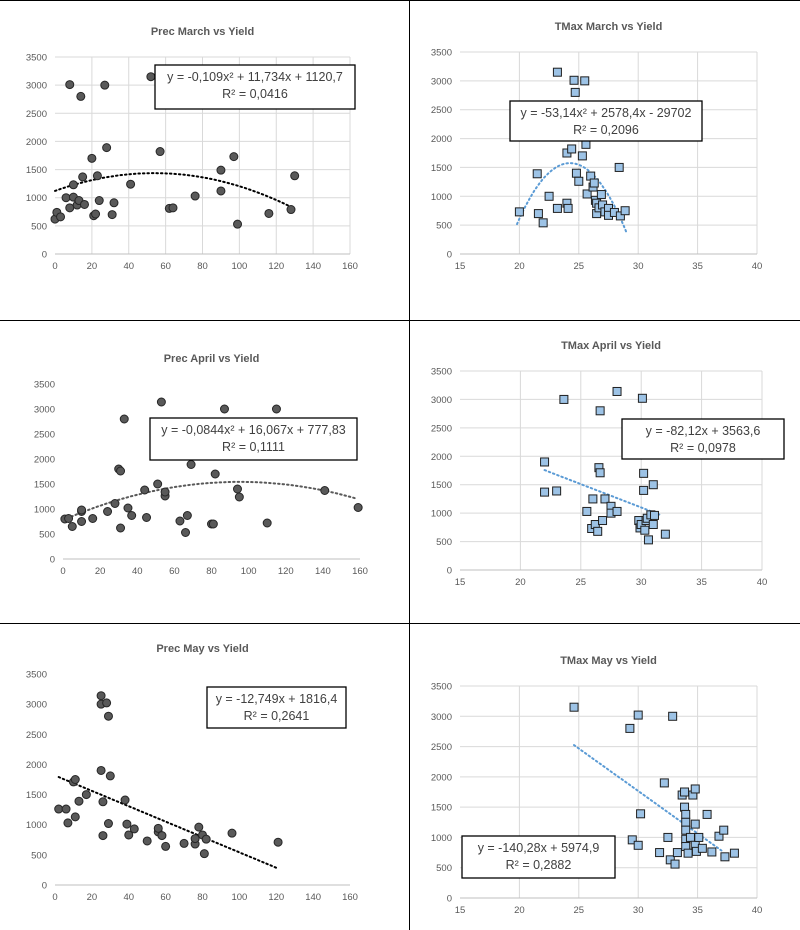  What do you see at coordinates (54, 266) in the screenshot?
I see `x-tick-label: 0` at bounding box center [54, 266].